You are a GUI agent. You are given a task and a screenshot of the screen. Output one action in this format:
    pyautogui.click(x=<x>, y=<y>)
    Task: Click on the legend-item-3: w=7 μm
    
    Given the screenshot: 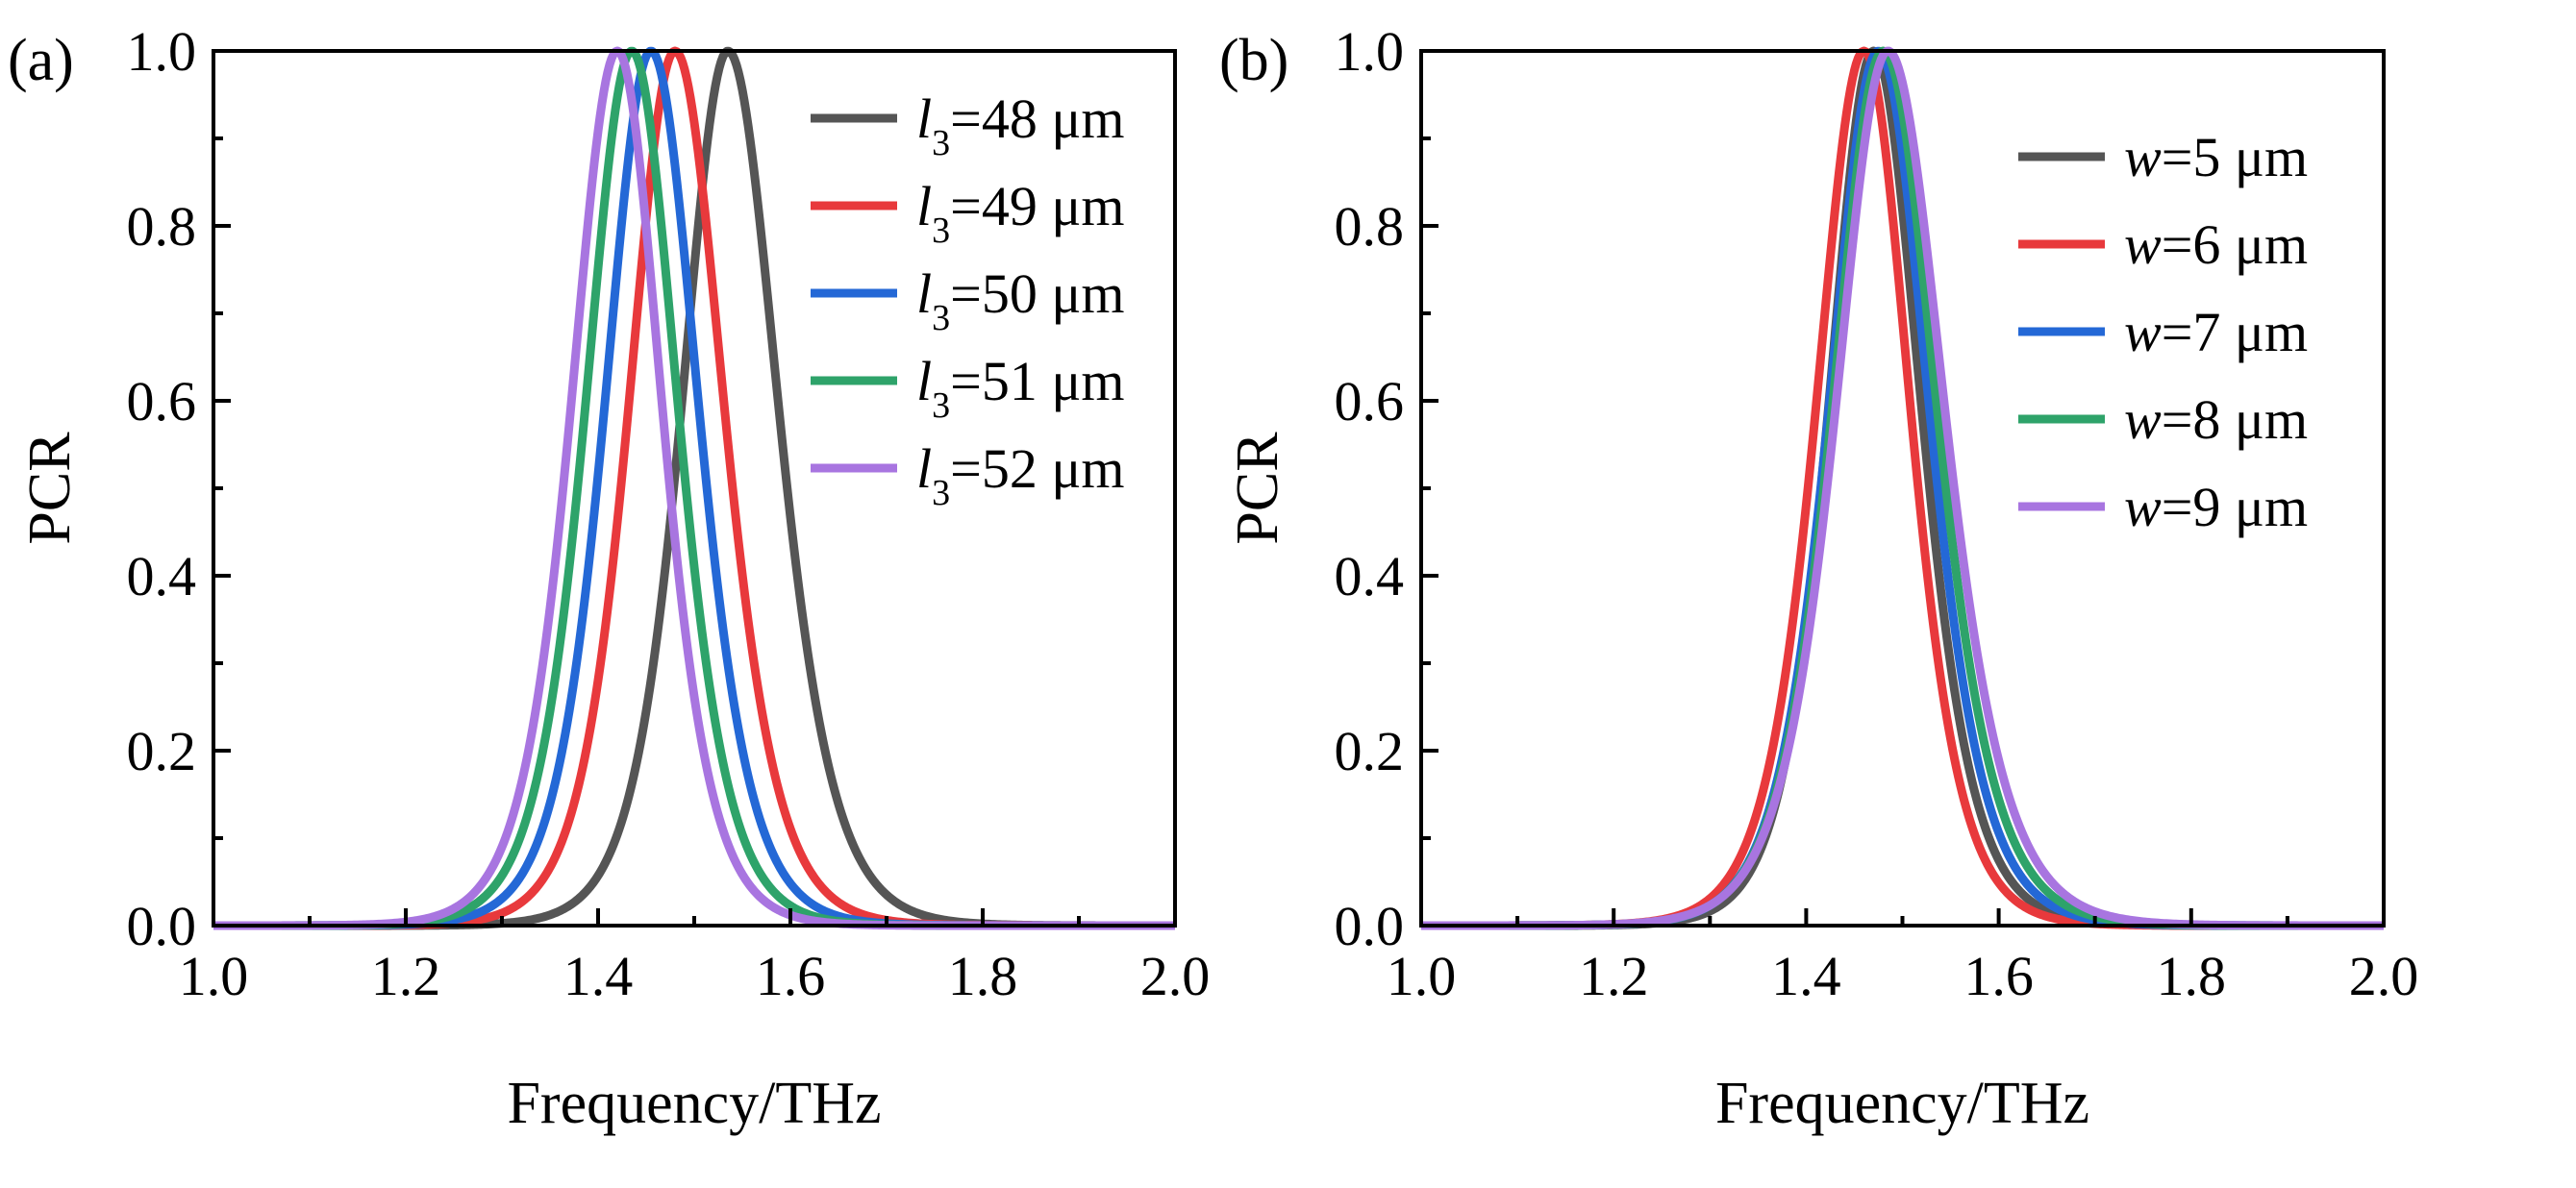 What is the action you would take?
    pyautogui.click(x=2163, y=332)
    